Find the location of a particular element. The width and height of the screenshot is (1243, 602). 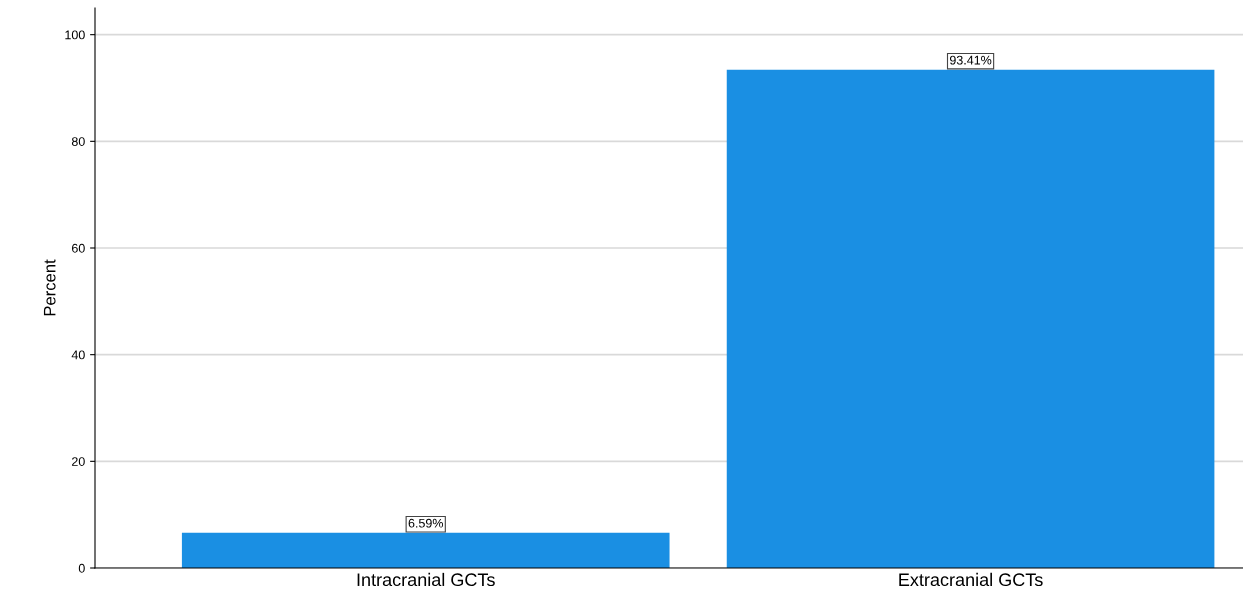

data-label: 6.59% is located at coordinates (425, 523).